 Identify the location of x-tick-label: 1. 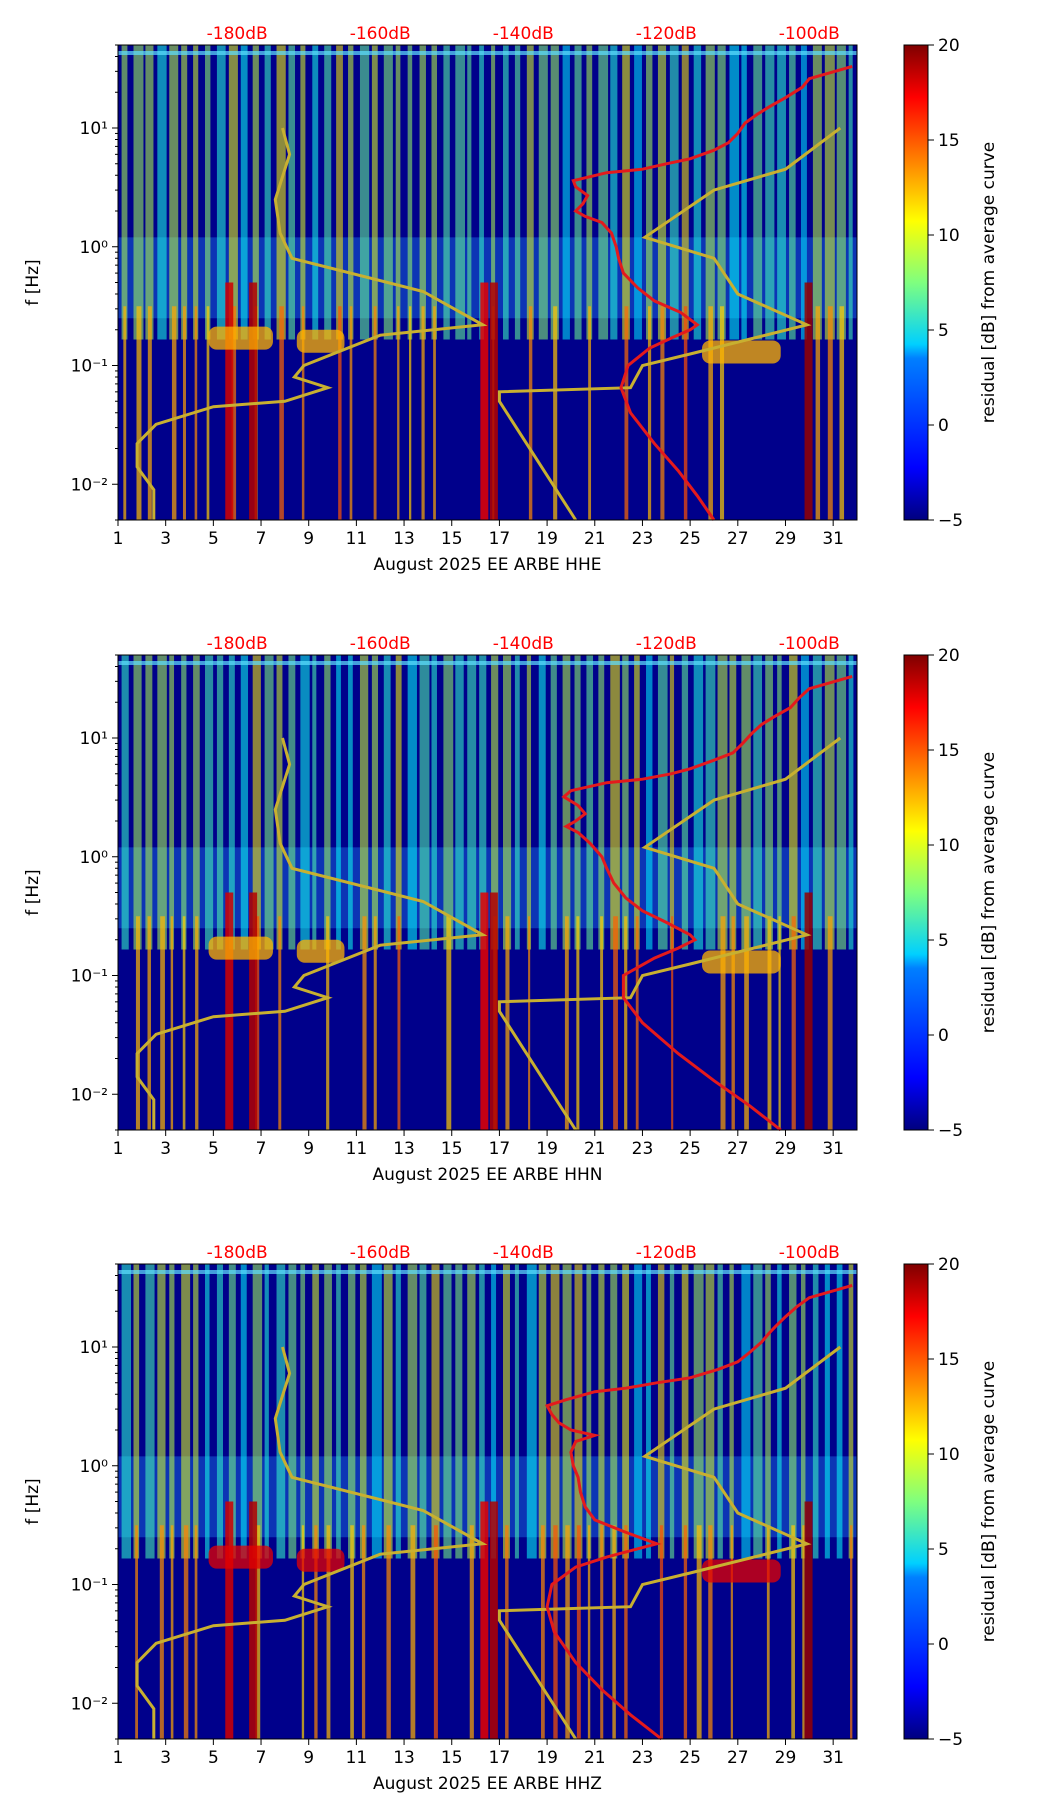
(118, 1758).